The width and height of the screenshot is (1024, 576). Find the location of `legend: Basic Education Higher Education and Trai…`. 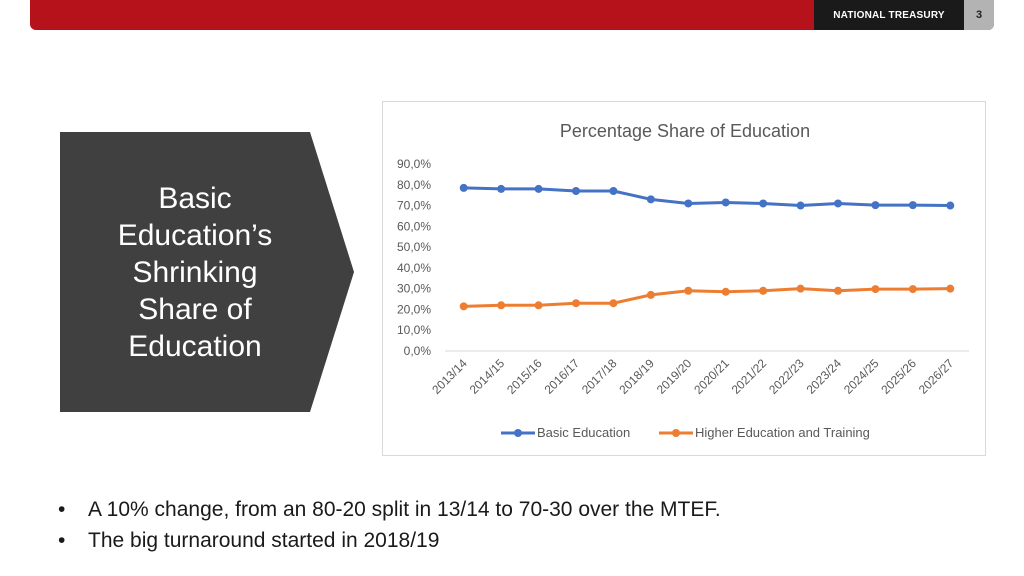

legend: Basic Education Higher Education and Trai… is located at coordinates (685, 432).